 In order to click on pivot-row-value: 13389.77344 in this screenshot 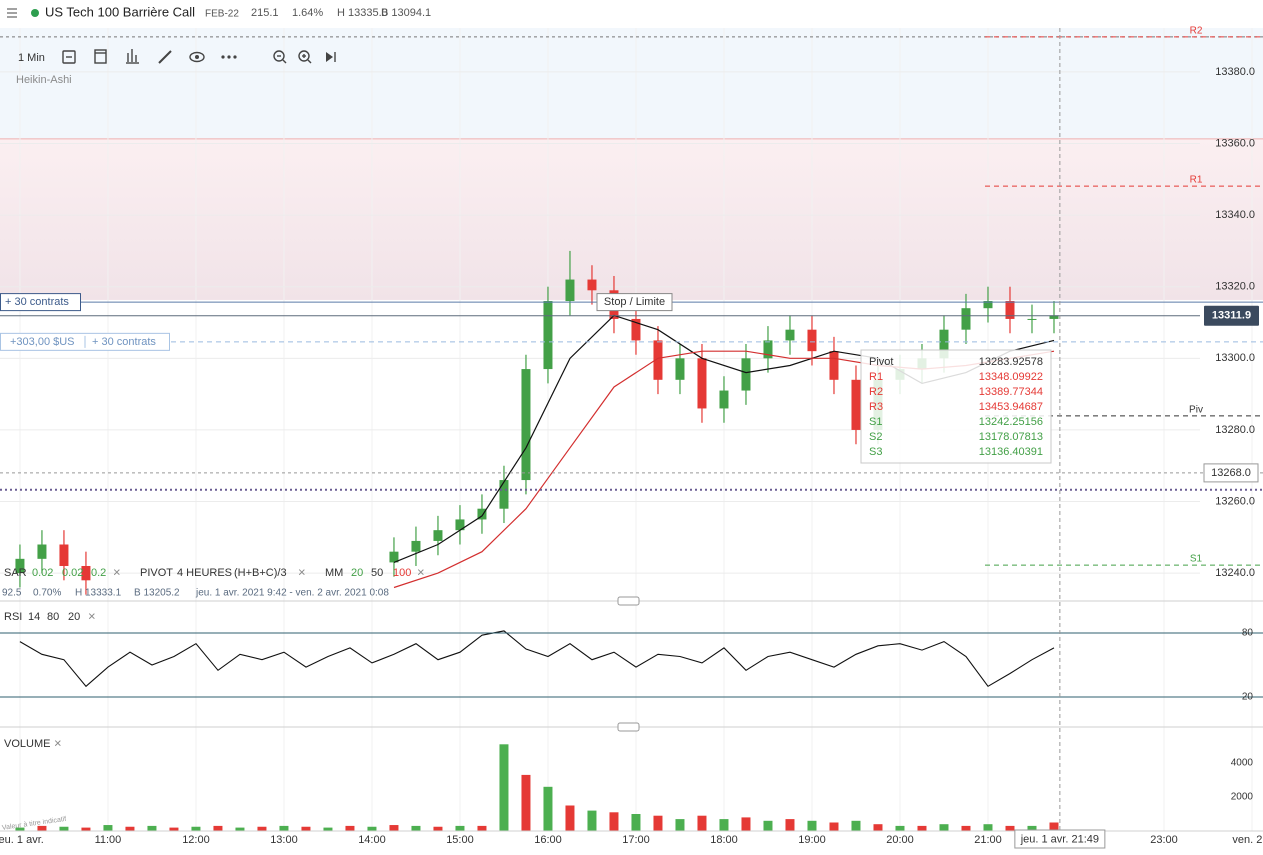, I will do `click(1011, 392)`.